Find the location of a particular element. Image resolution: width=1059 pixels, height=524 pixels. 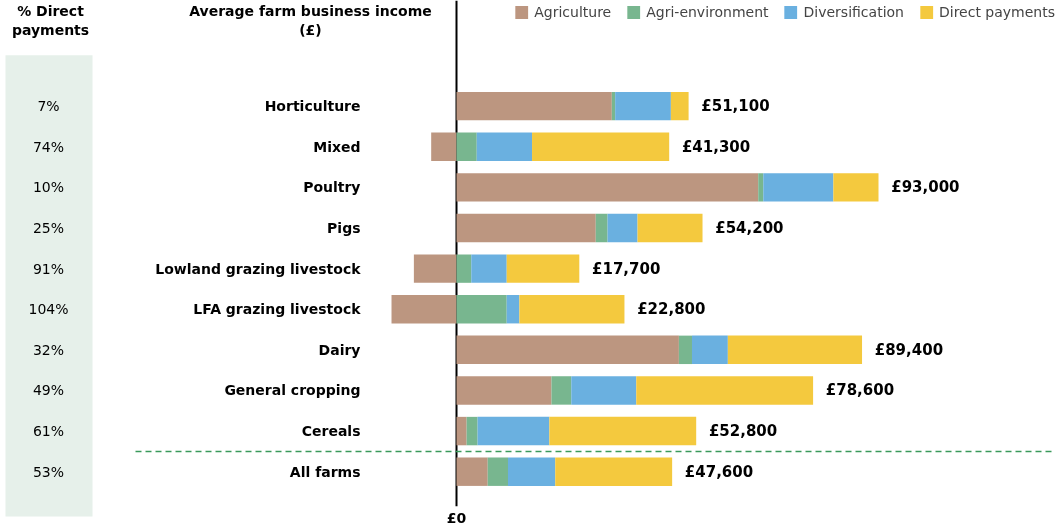

y-tick-label: Horticulture is located at coordinates (312, 106).